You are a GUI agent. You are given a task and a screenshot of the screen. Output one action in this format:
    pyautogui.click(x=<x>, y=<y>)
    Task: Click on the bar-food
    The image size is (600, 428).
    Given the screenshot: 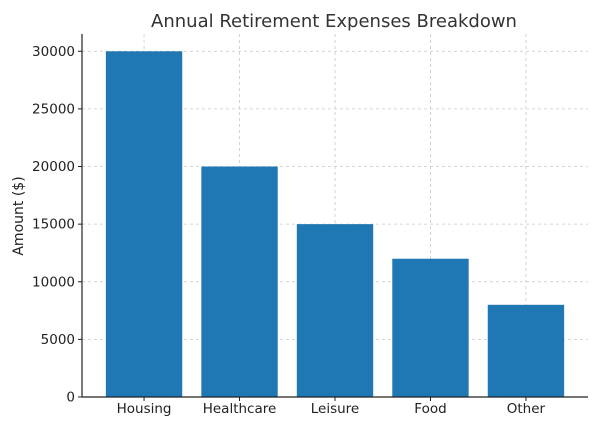 What is the action you would take?
    pyautogui.click(x=430, y=327)
    